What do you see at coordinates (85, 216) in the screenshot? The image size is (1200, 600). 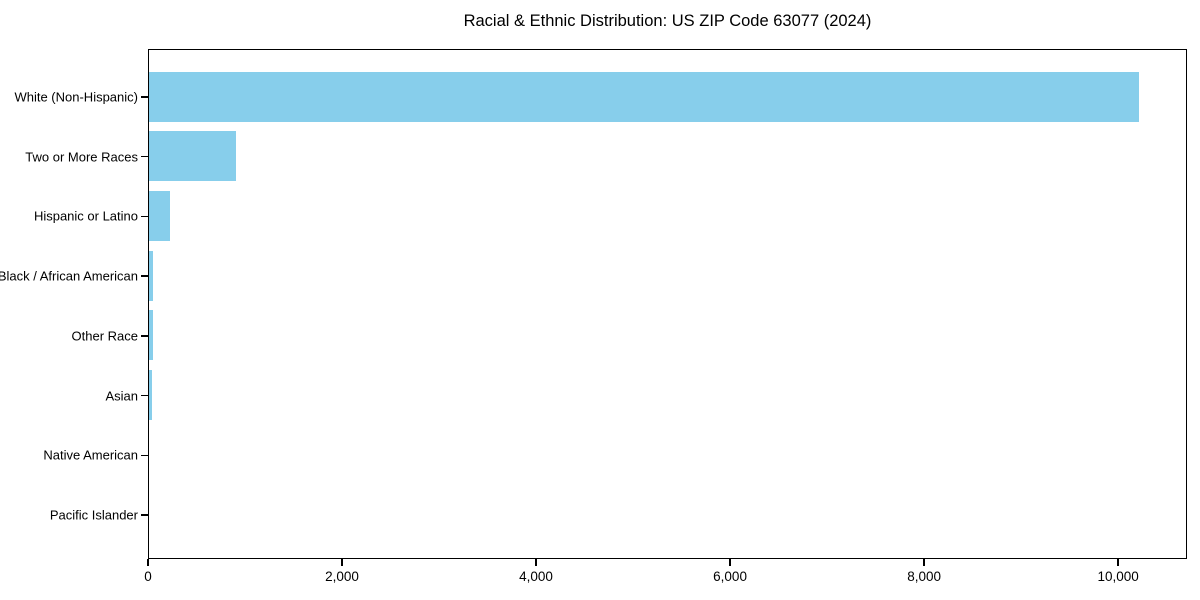 I see `y-tick-label: Hispanic or Latino` at bounding box center [85, 216].